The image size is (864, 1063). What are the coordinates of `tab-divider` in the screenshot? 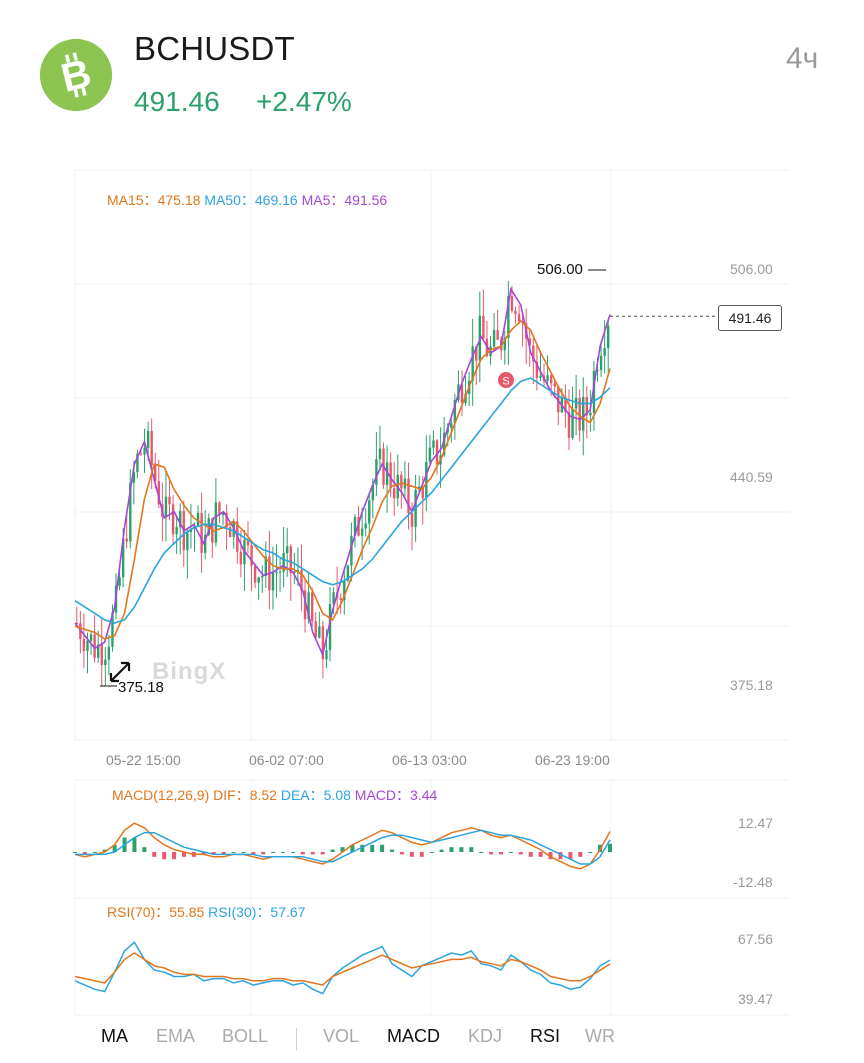 It's located at (296, 1039).